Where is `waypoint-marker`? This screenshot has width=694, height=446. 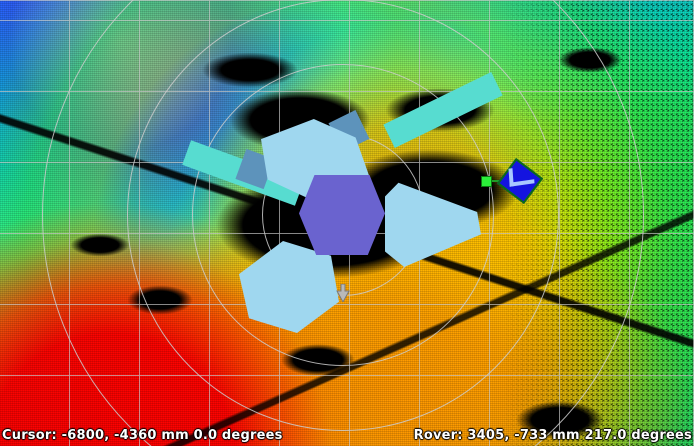 waypoint-marker is located at coordinates (486, 181).